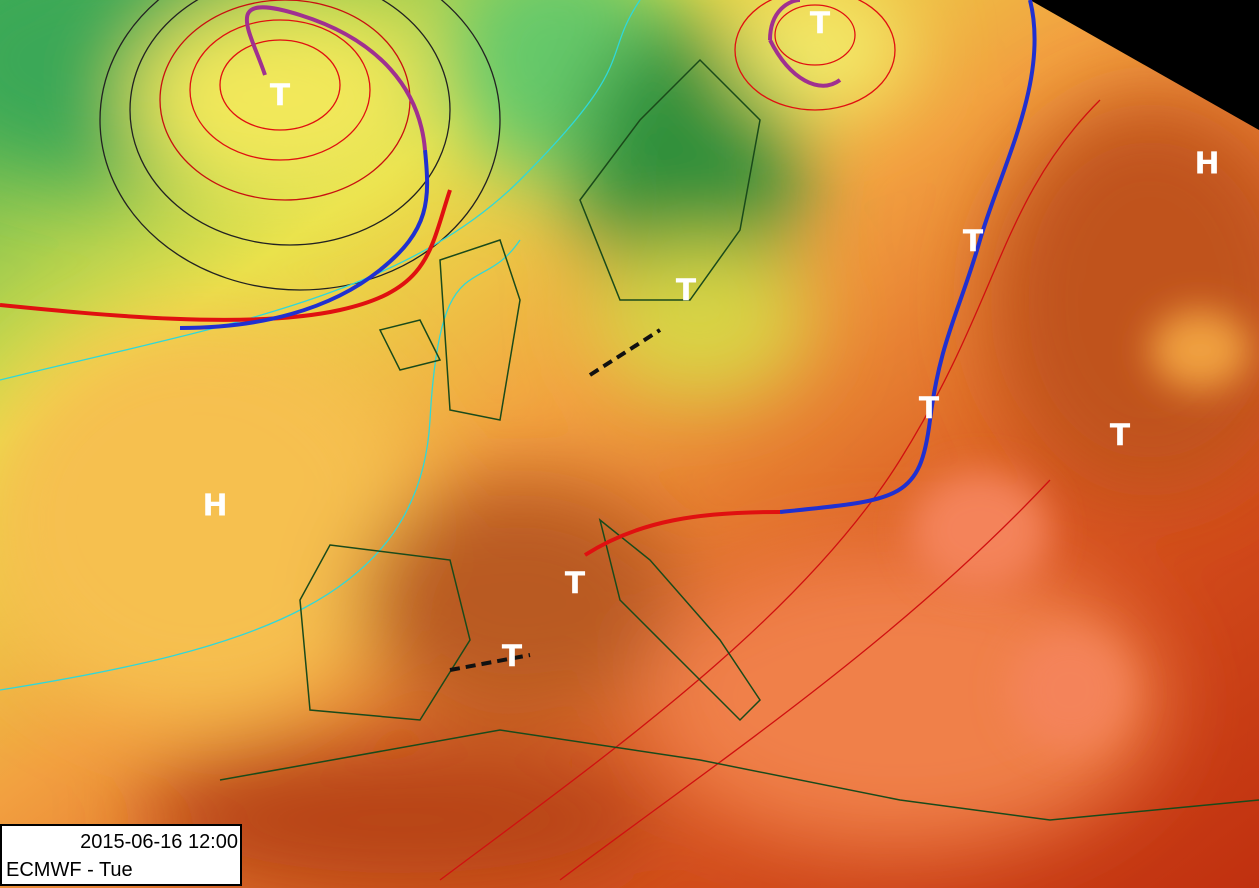 The width and height of the screenshot is (1259, 888). Describe the element at coordinates (1144, 65) in the screenshot. I see `no-data-area` at that location.